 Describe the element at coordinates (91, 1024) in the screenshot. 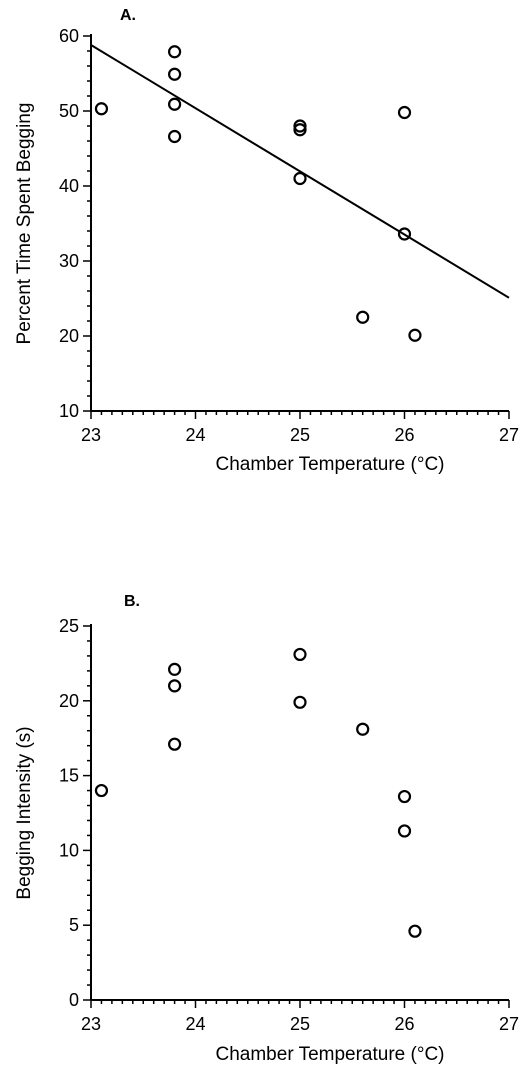

I see `panel-b-x-tick-label: 23` at that location.